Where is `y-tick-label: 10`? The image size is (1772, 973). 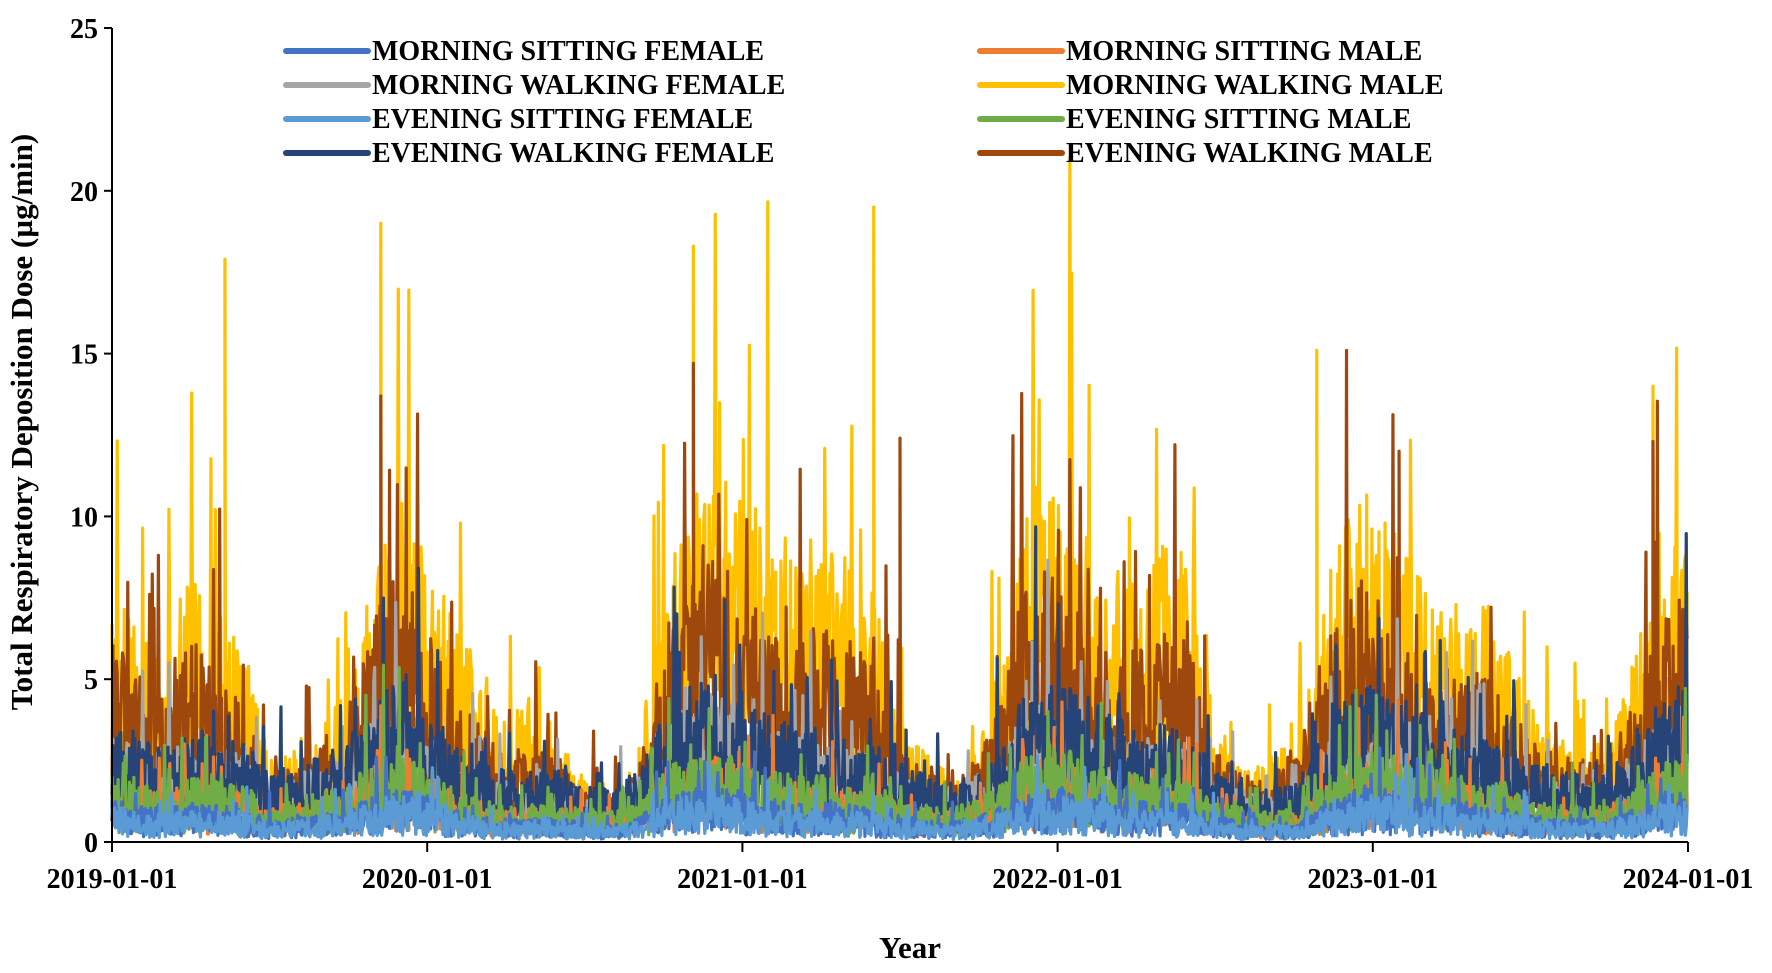
y-tick-label: 10 is located at coordinates (84, 517).